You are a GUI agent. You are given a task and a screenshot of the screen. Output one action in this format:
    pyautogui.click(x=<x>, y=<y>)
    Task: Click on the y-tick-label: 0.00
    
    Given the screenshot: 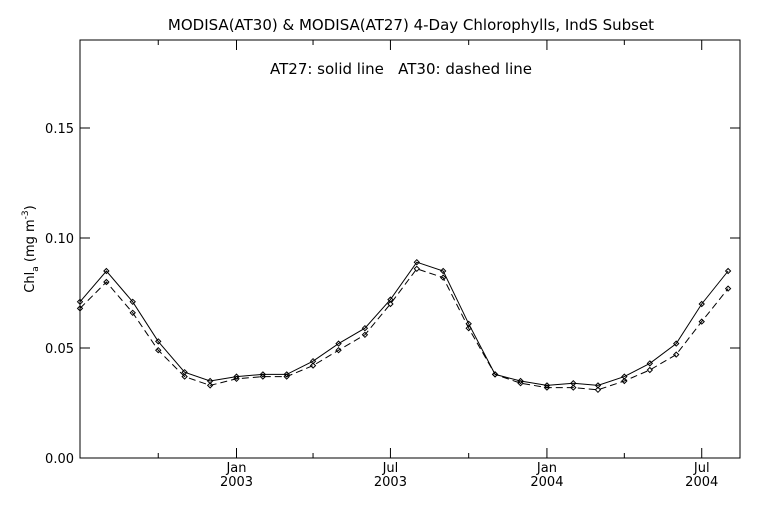 What is the action you would take?
    pyautogui.click(x=59, y=459)
    